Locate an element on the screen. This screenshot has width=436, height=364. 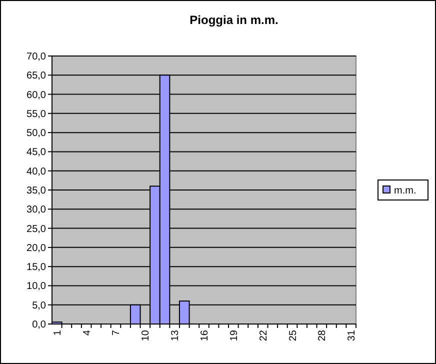
x-tick-label: 31 is located at coordinates (352, 336).